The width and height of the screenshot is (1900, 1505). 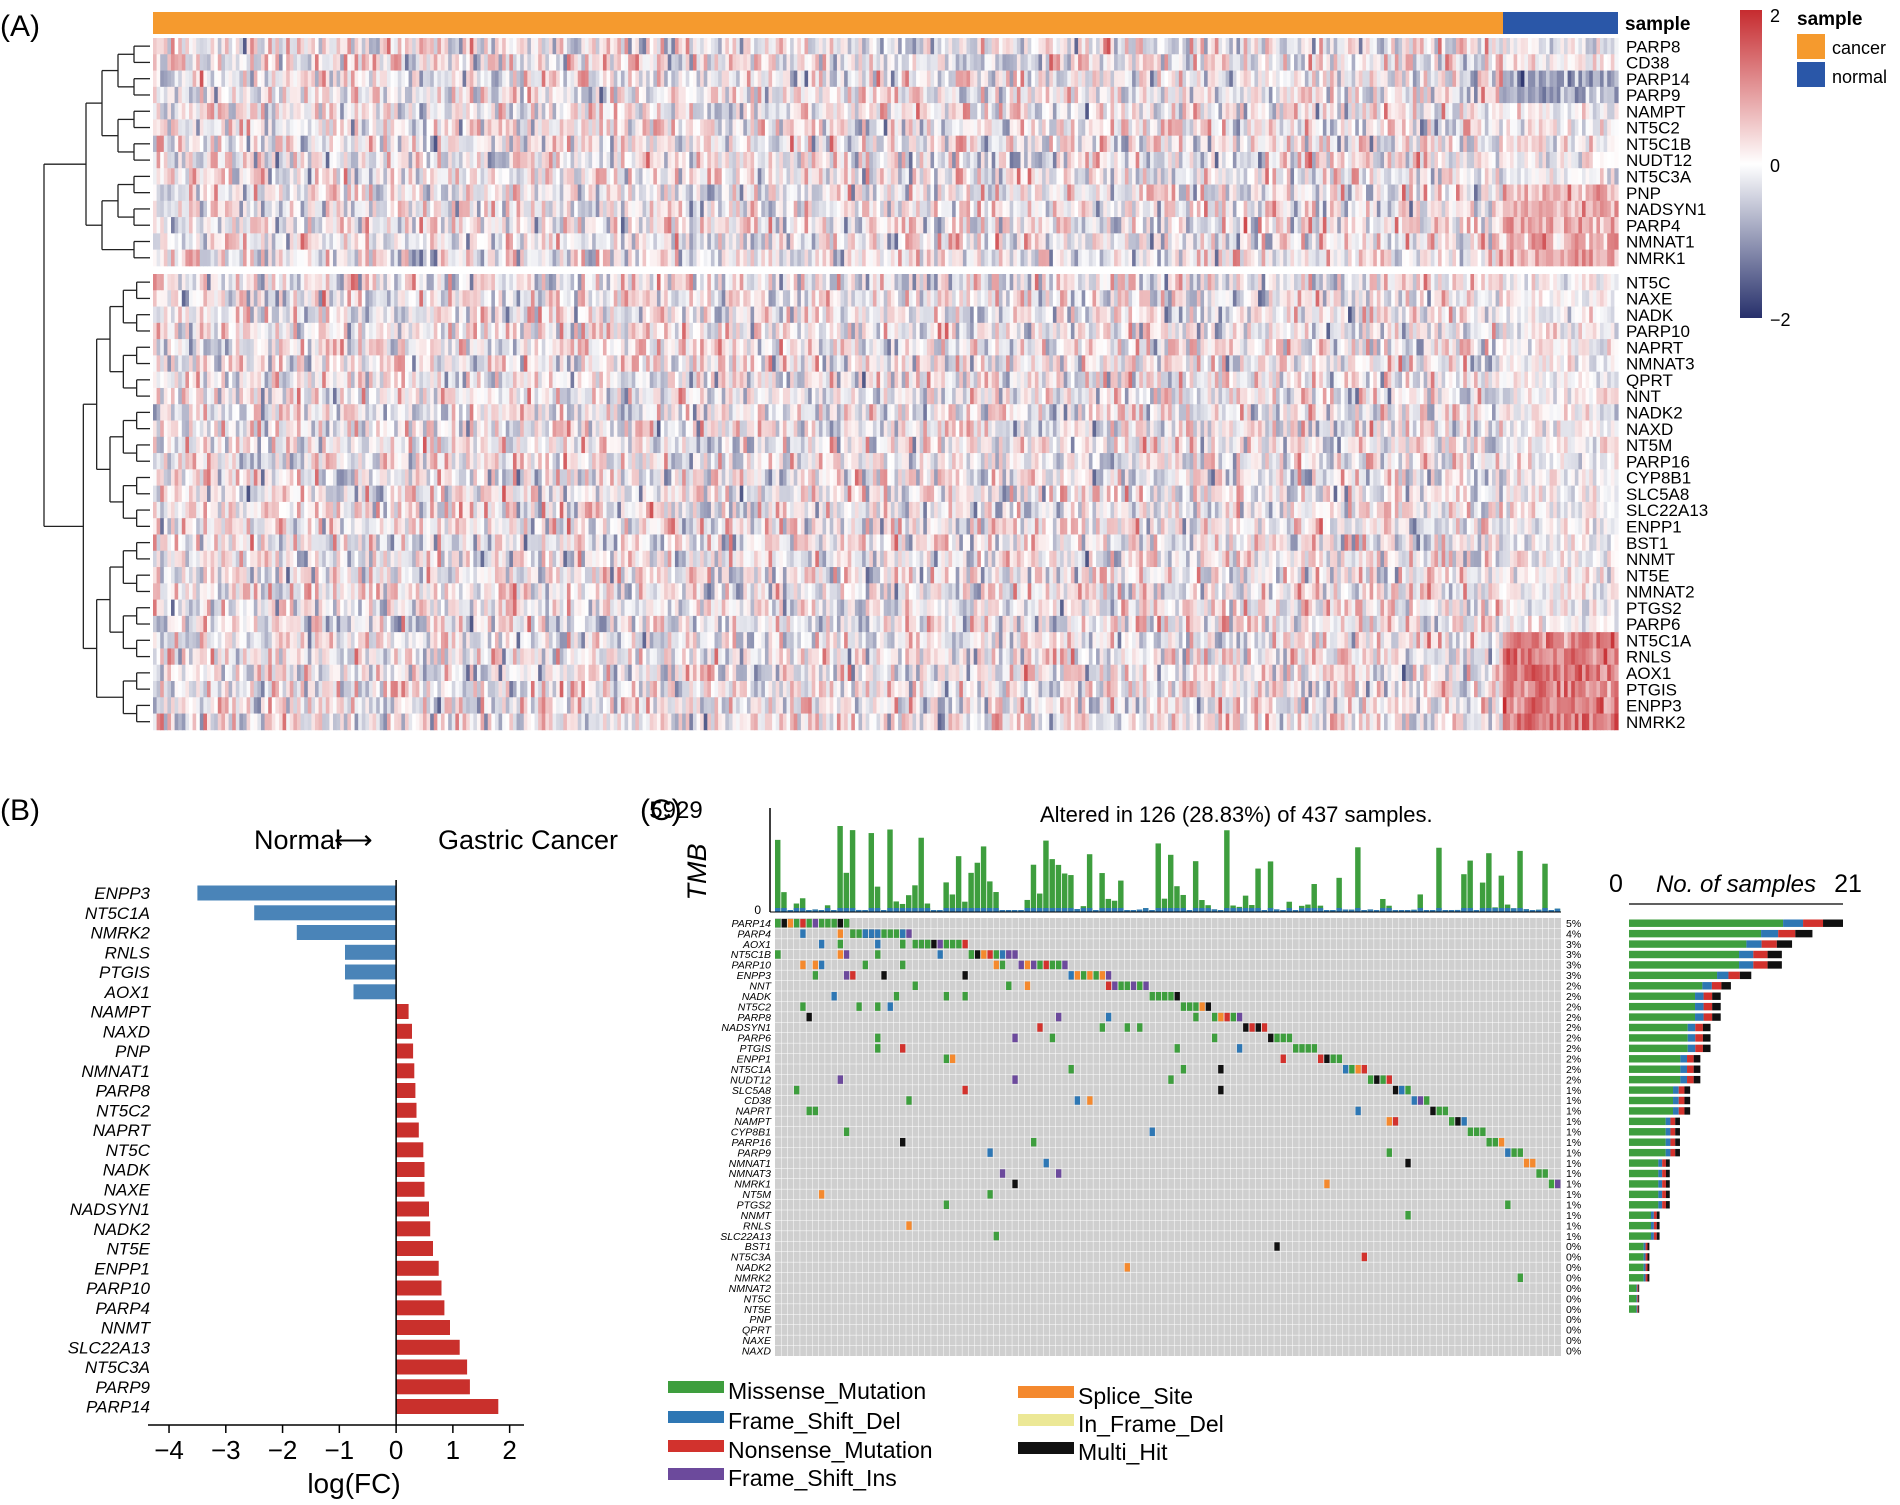 What do you see at coordinates (886, 160) in the screenshot?
I see `heatmap-row-nudt12` at bounding box center [886, 160].